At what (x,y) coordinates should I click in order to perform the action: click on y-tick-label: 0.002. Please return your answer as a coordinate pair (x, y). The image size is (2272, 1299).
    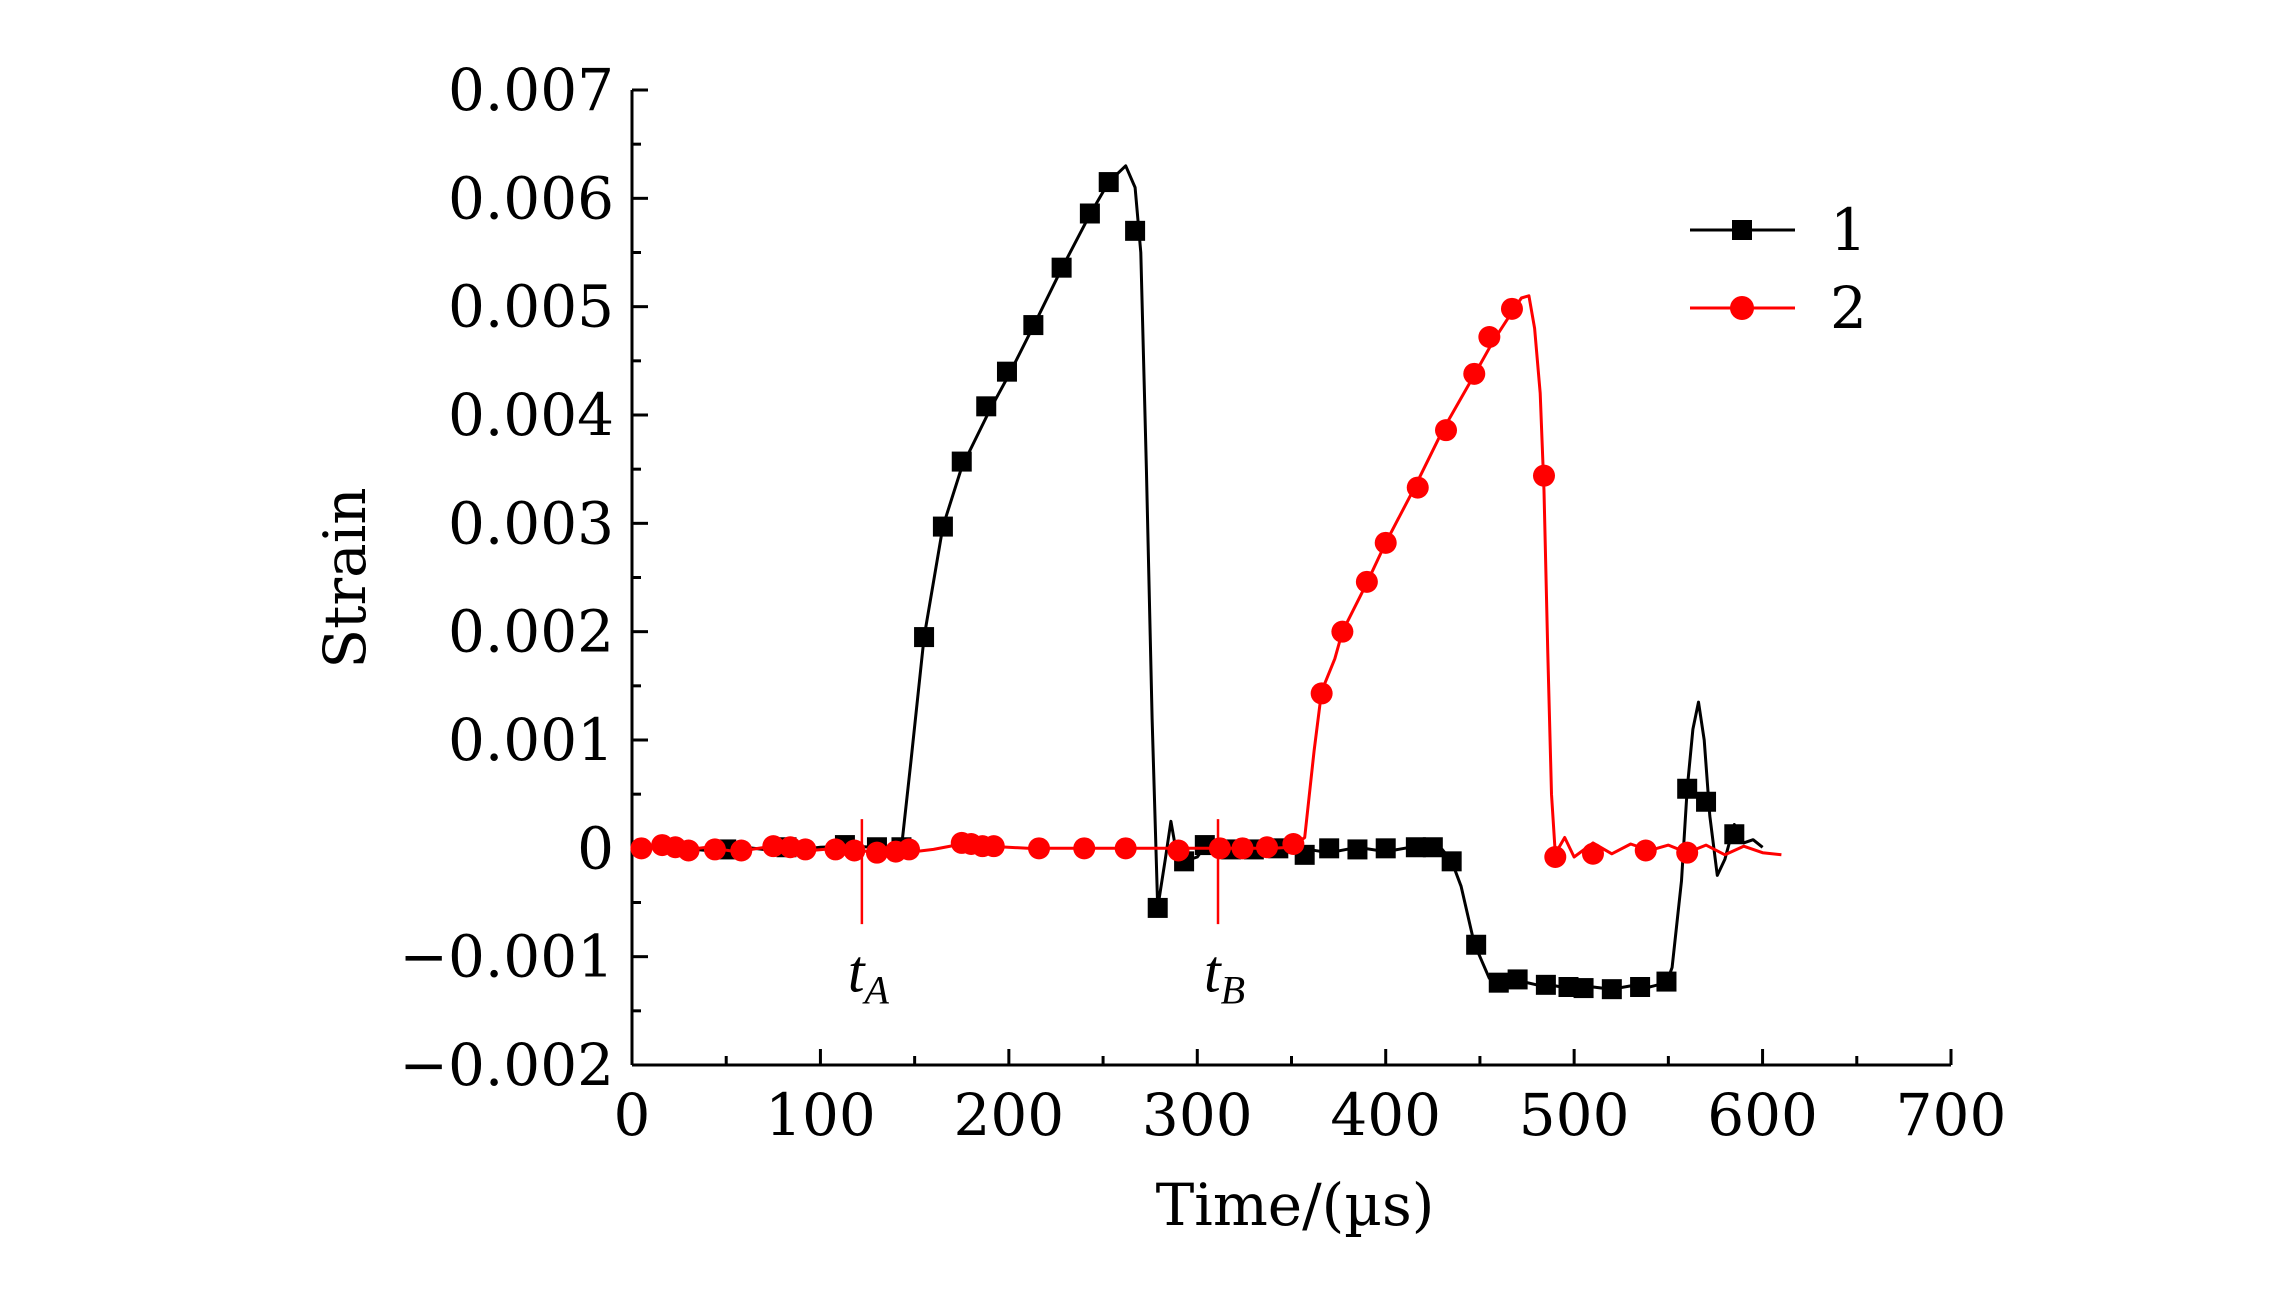
    Looking at the image, I should click on (531, 632).